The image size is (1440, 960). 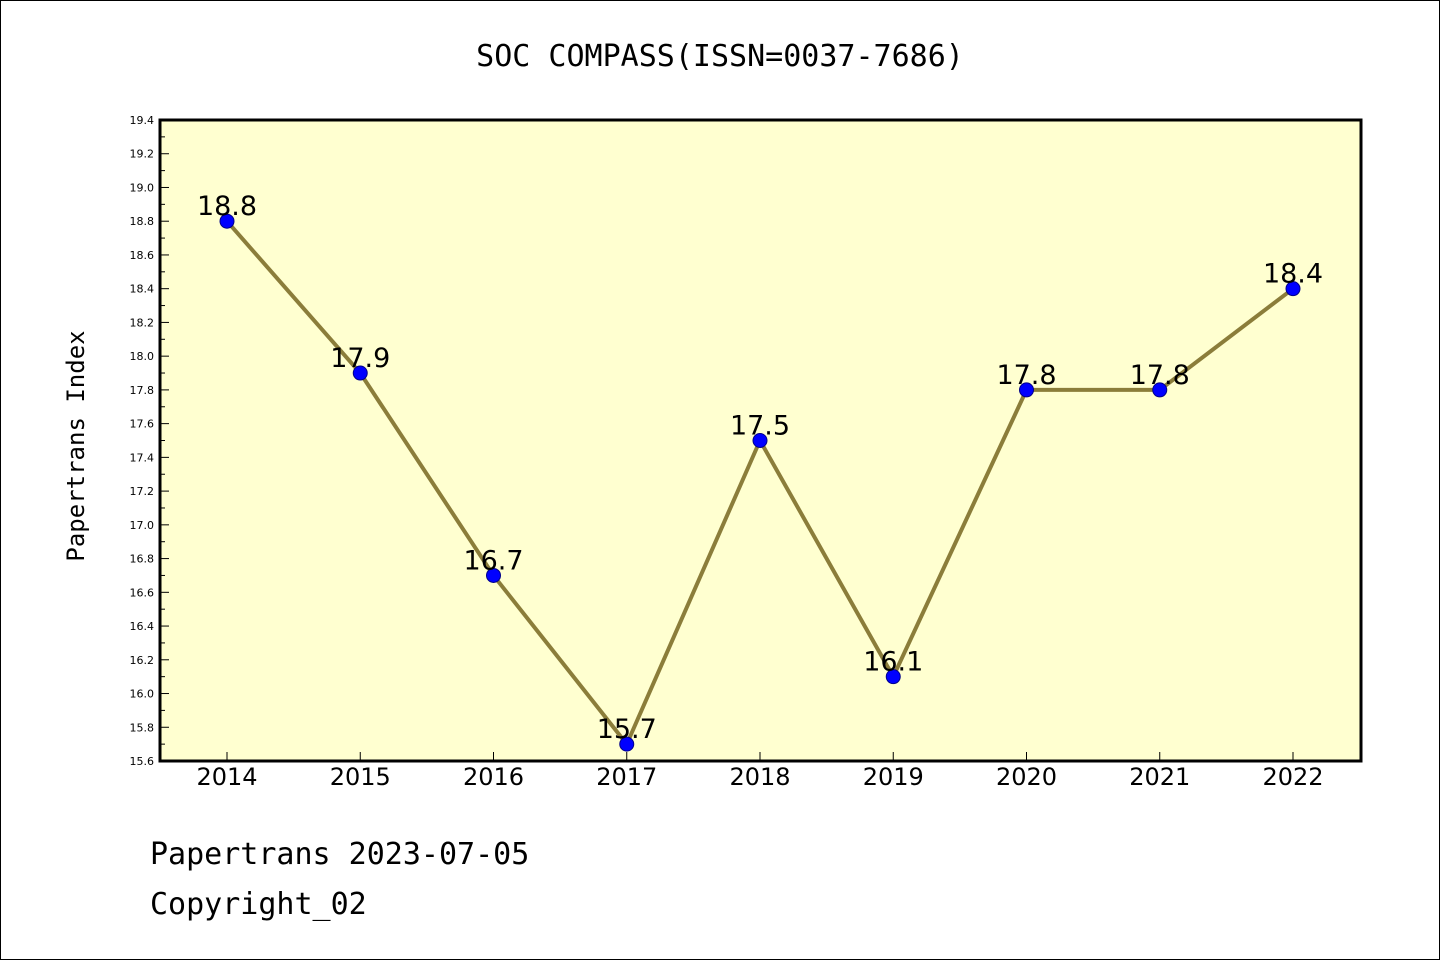 I want to click on y-tick-label: 16.4, so click(x=142, y=626).